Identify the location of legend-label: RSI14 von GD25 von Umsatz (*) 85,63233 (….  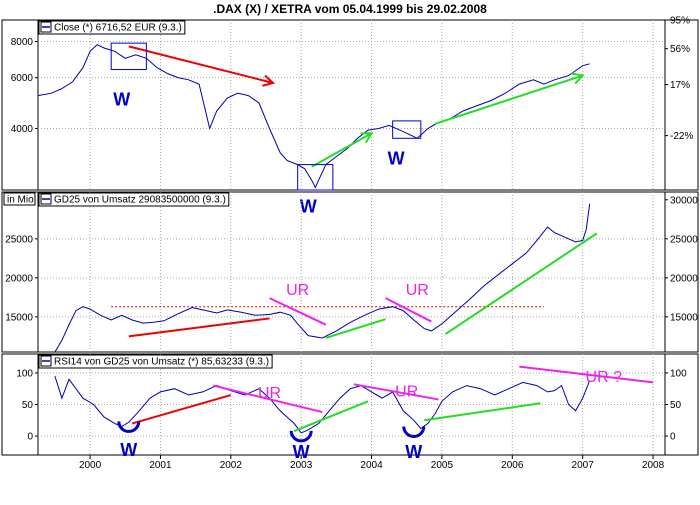
(161, 362).